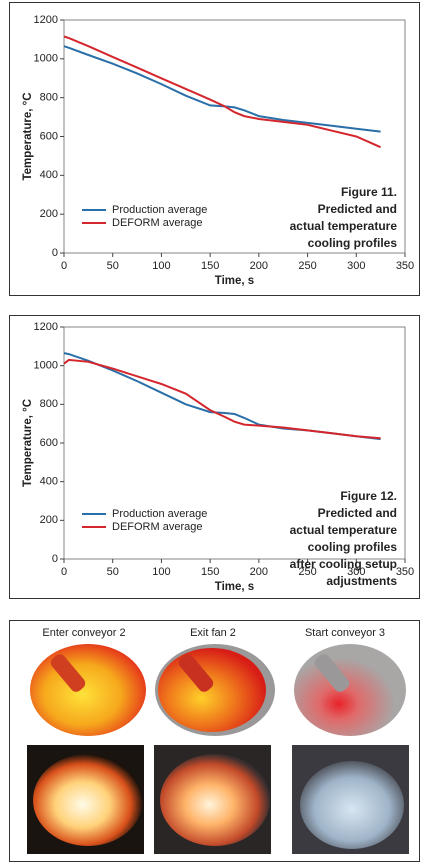  I want to click on caption: Enter conveyor 2, so click(83, 633).